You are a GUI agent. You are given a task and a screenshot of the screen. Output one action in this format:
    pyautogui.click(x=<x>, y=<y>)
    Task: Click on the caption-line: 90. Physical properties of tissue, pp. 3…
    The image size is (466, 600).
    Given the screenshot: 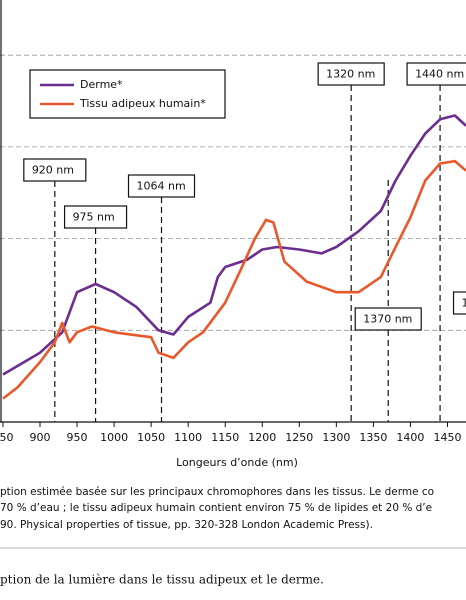 What is the action you would take?
    pyautogui.click(x=186, y=525)
    